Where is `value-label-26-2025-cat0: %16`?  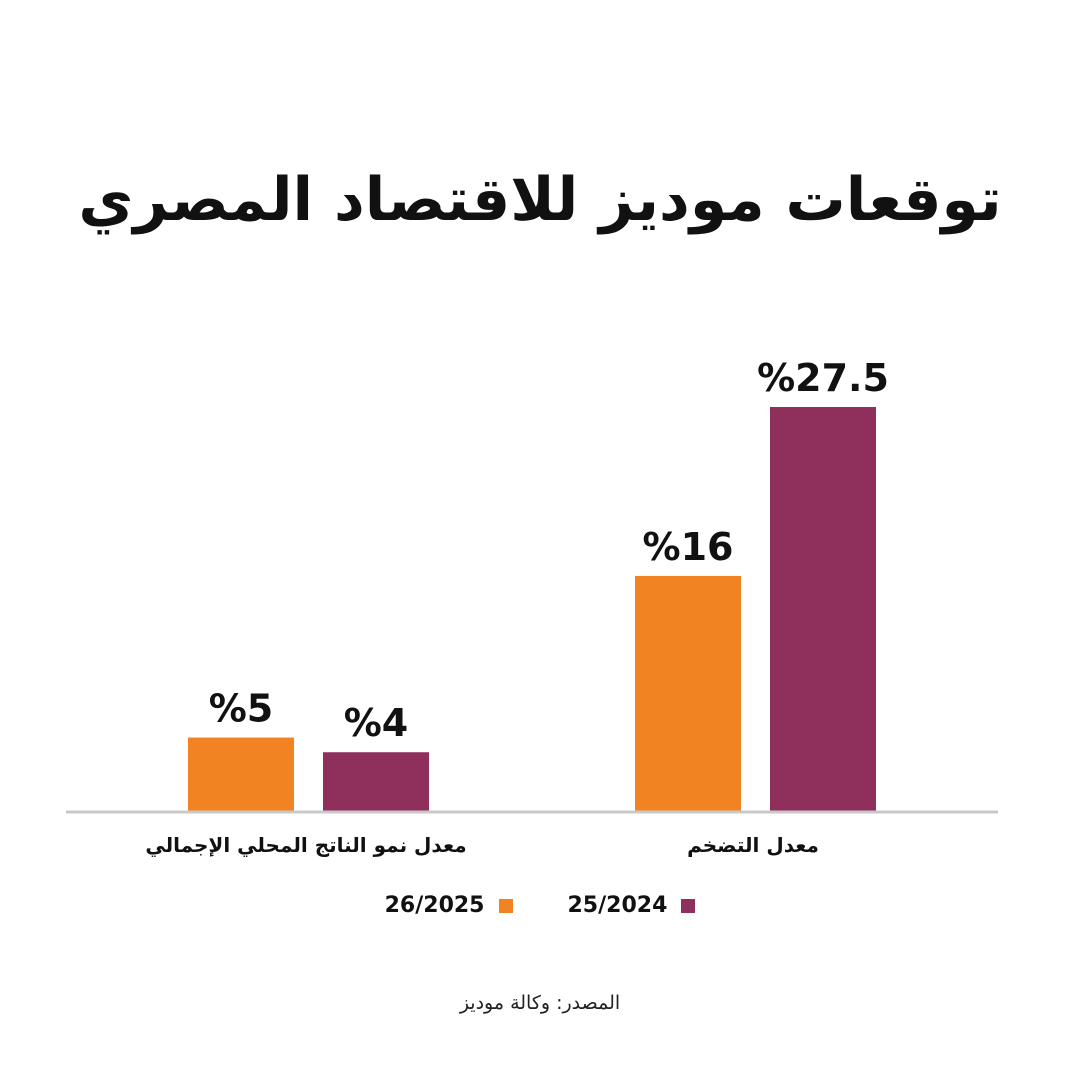
value-label-26-2025-cat0: %16 is located at coordinates (688, 547).